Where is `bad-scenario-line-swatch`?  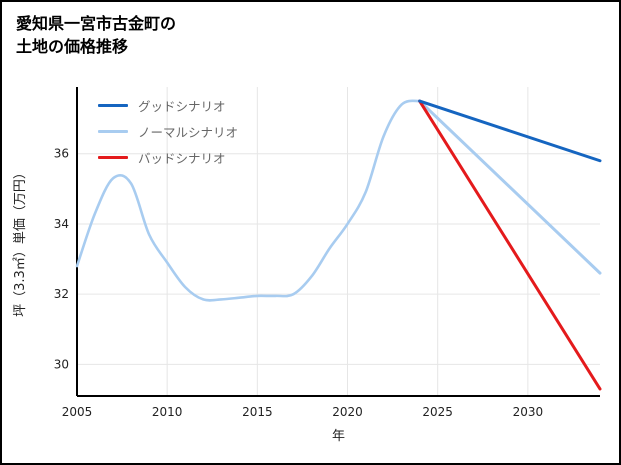 bad-scenario-line-swatch is located at coordinates (113, 157).